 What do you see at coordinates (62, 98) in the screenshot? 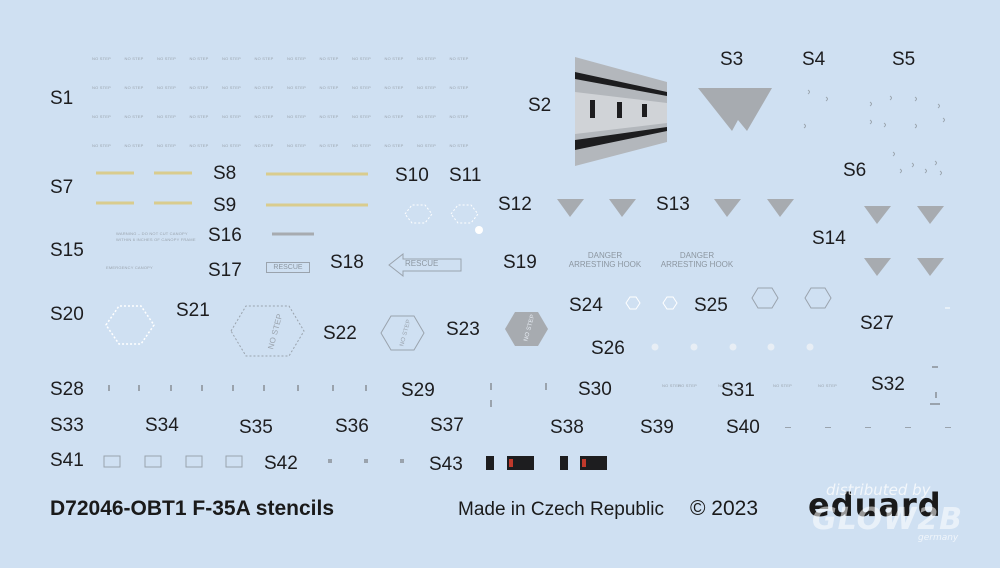
I see `label-s1: S1` at bounding box center [62, 98].